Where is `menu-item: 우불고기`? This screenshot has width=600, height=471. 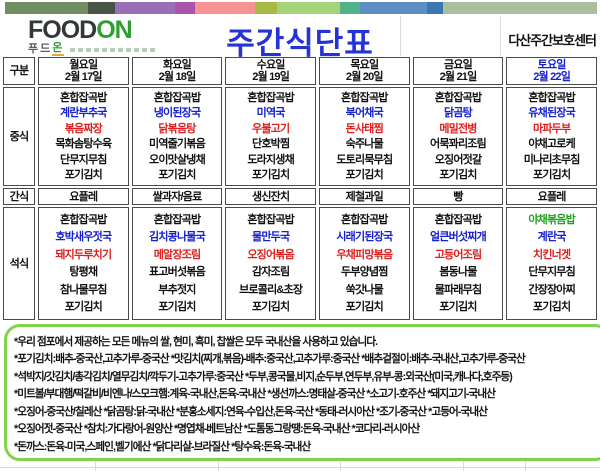 menu-item: 우불고기 is located at coordinates (271, 128).